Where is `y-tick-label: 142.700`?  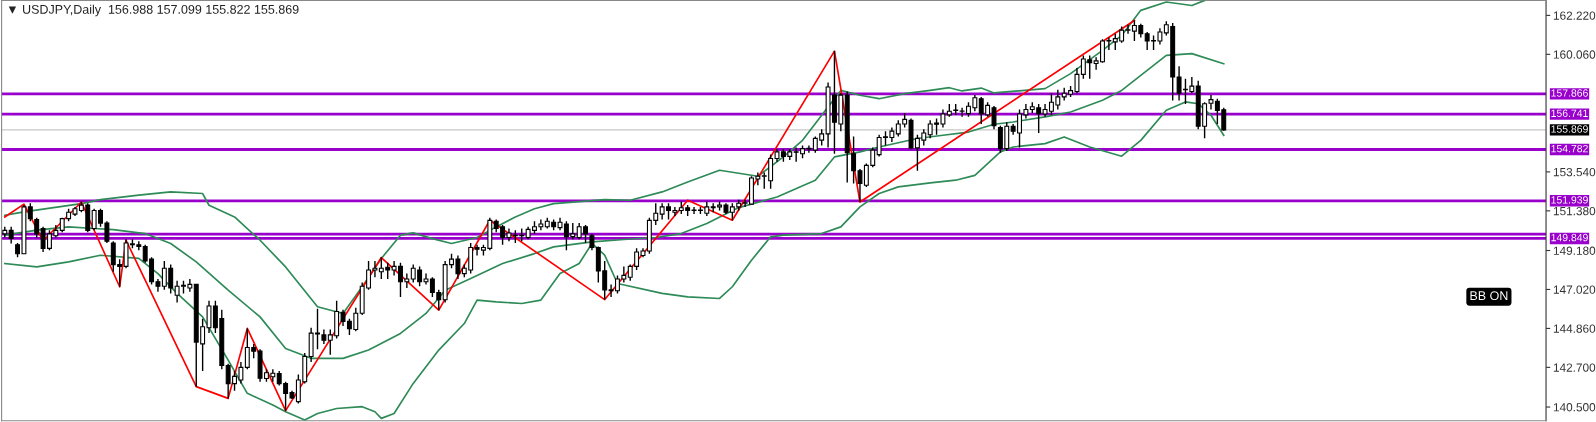 y-tick-label: 142.700 is located at coordinates (1574, 367).